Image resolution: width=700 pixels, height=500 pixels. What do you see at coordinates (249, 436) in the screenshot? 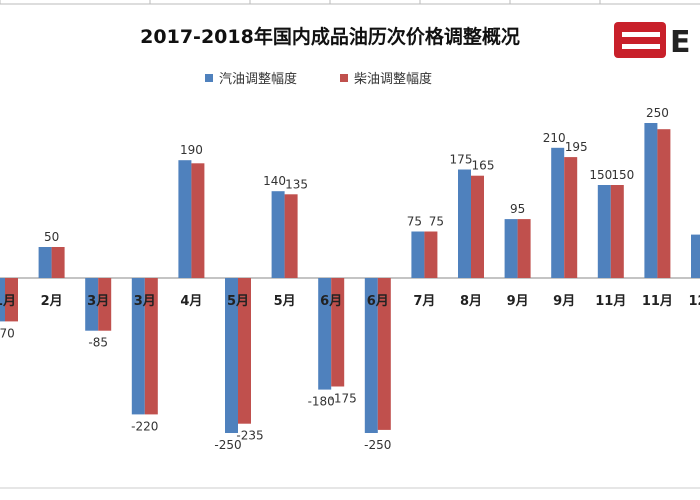
I see `data-label: -235` at bounding box center [249, 436].